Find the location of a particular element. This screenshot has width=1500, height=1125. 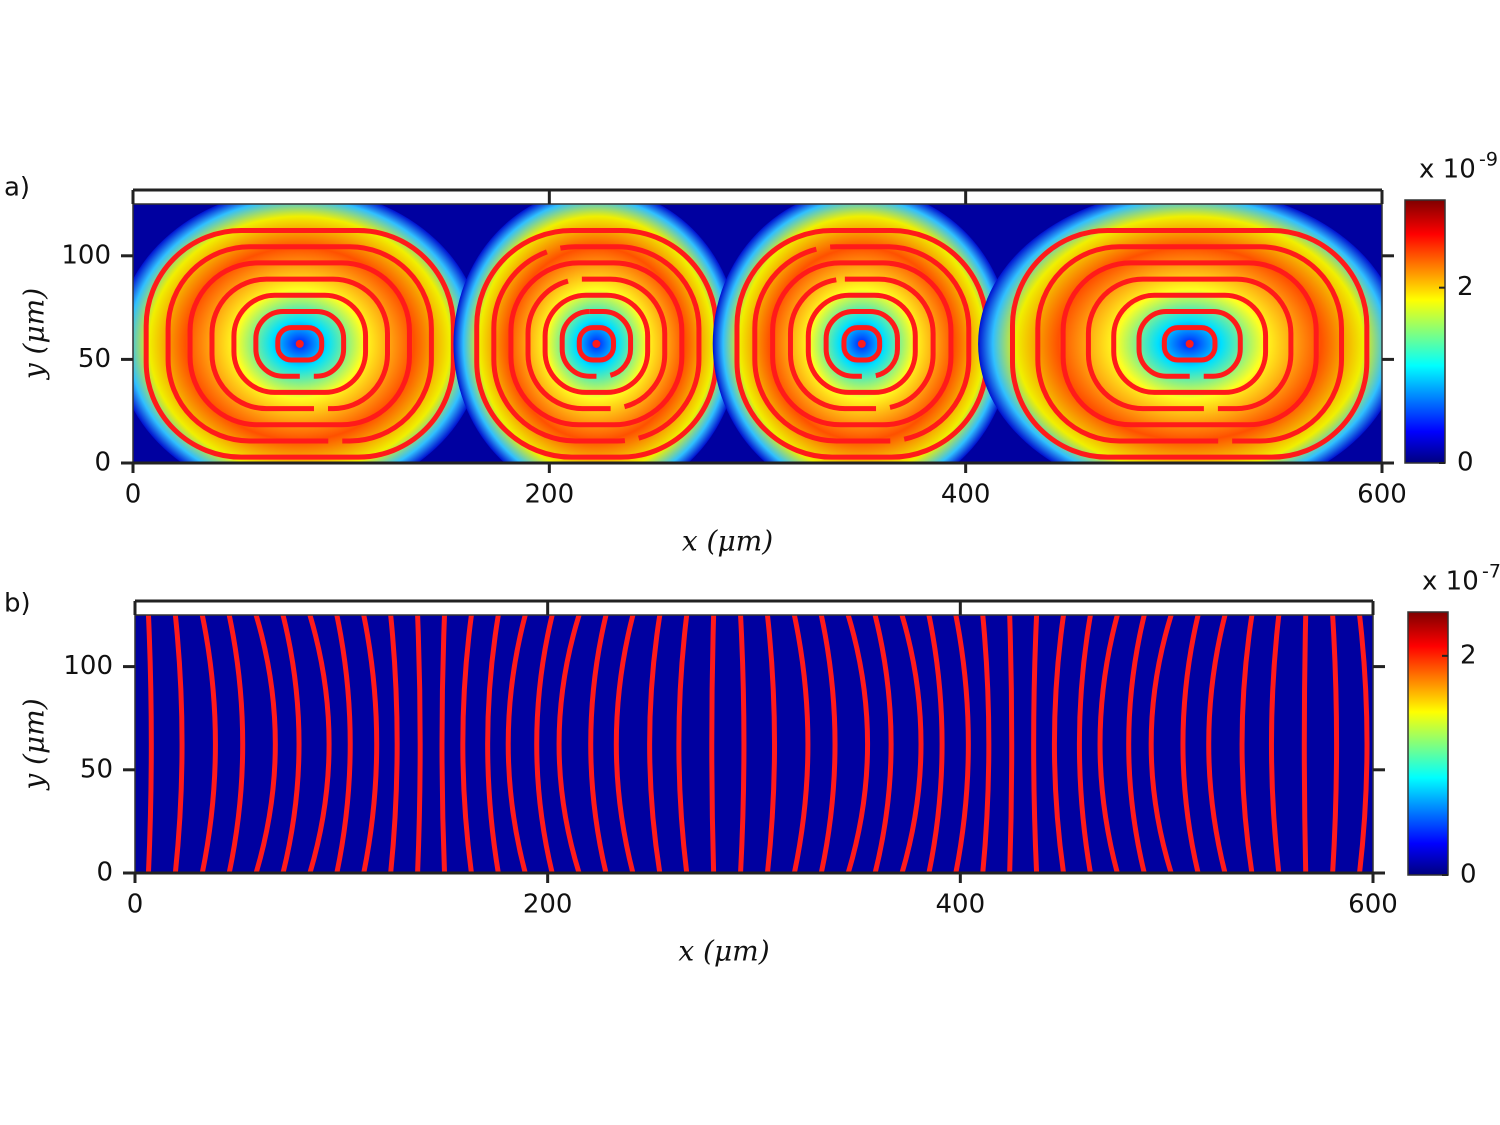

colorbar-exponent: -7 is located at coordinates (1491, 572).